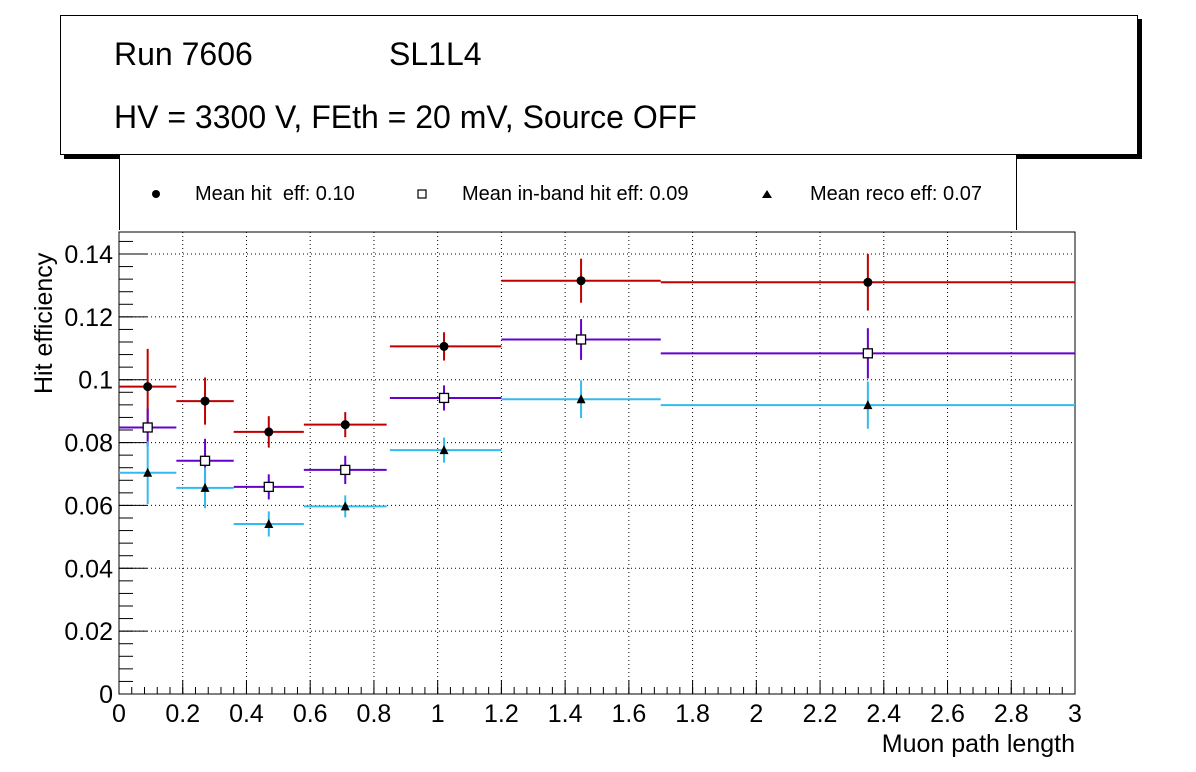  What do you see at coordinates (310, 714) in the screenshot?
I see `x-tick-label: 0.6` at bounding box center [310, 714].